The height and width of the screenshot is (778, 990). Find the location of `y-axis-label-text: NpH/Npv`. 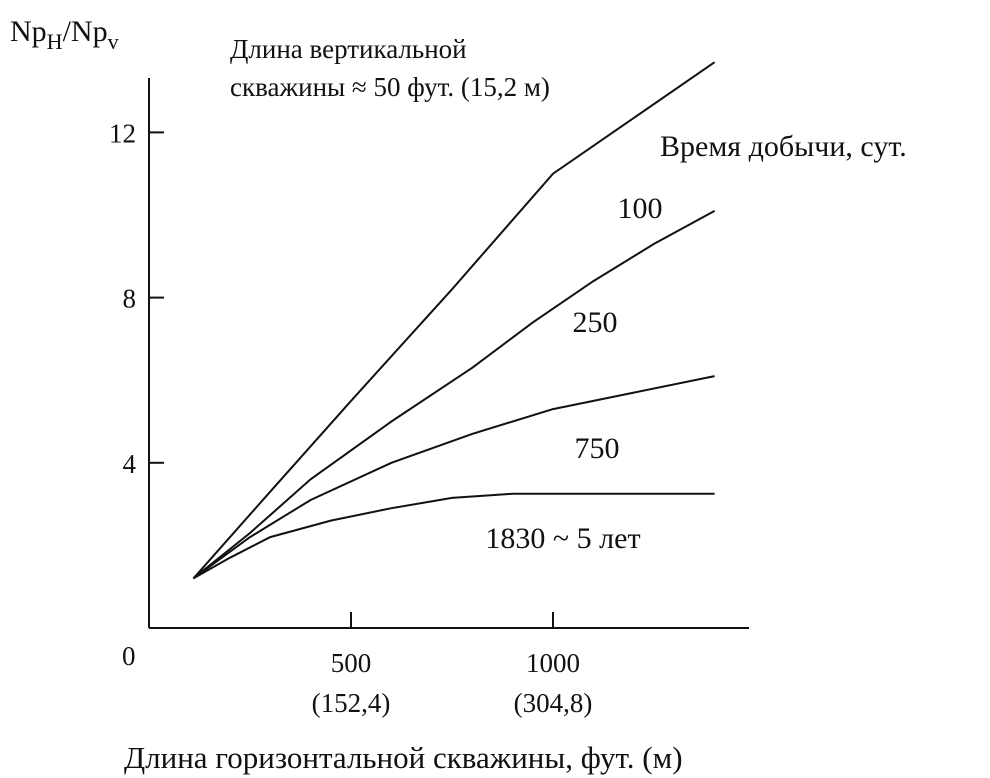

y-axis-label-text: NpH/Npv is located at coordinates (64, 34).